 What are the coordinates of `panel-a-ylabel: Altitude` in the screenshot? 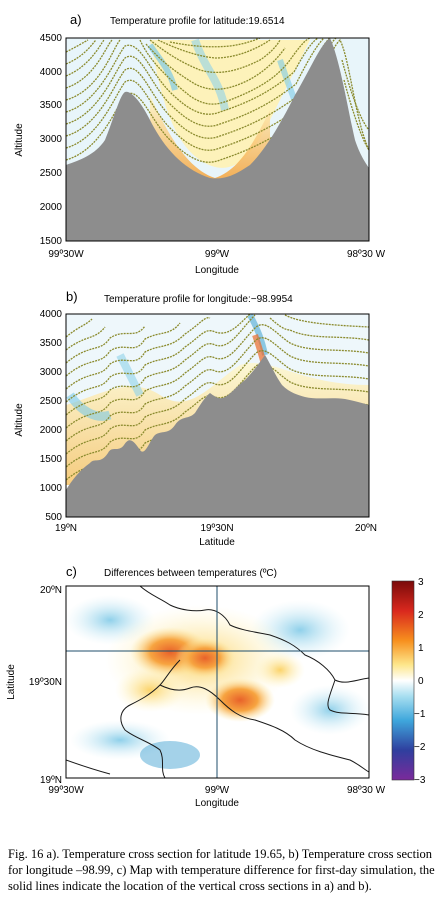 It's located at (19, 140).